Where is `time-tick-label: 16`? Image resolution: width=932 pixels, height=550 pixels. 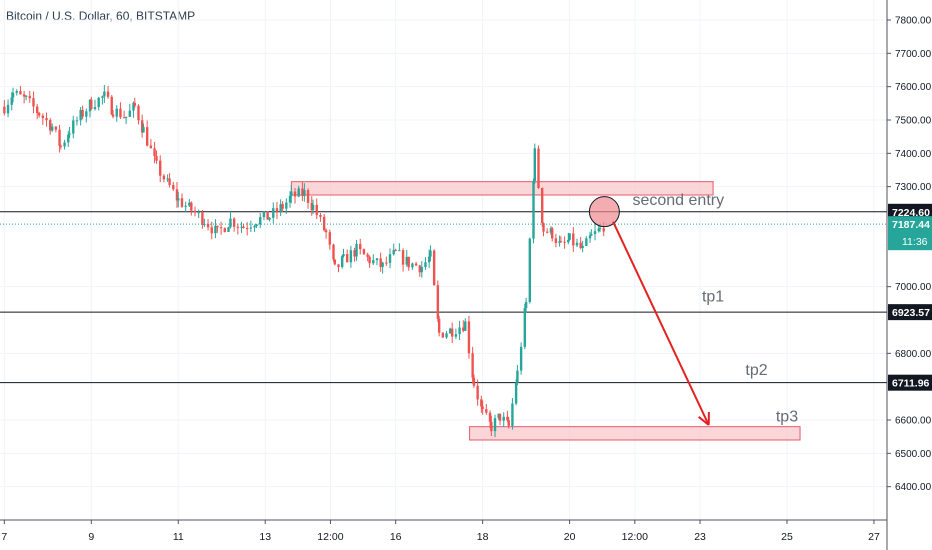
time-tick-label: 16 is located at coordinates (396, 537).